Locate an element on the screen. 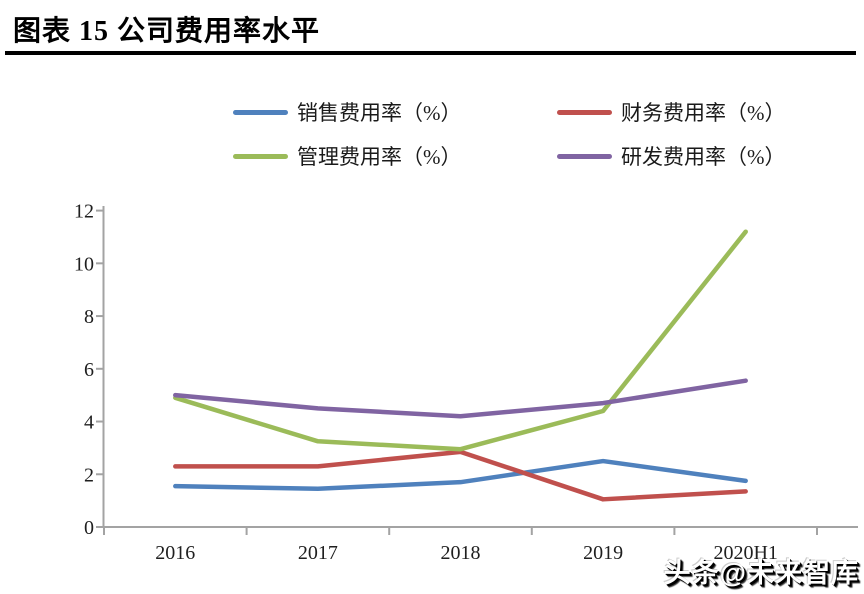 This screenshot has height=594, width=864. legend-swatch-sales-line is located at coordinates (260, 112).